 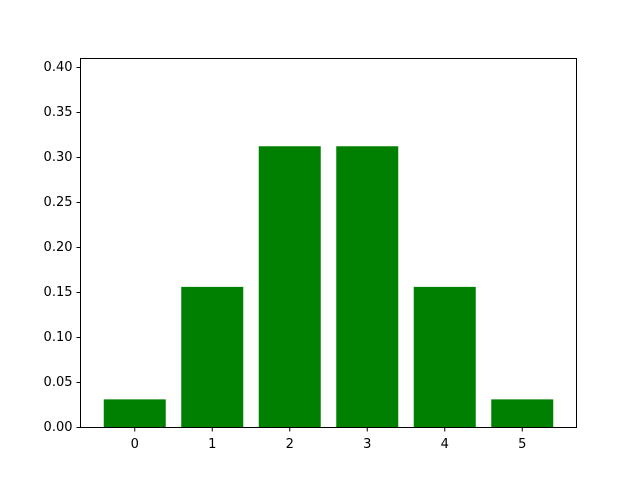 What do you see at coordinates (58, 202) in the screenshot?
I see `y-tick-label: 0.25` at bounding box center [58, 202].